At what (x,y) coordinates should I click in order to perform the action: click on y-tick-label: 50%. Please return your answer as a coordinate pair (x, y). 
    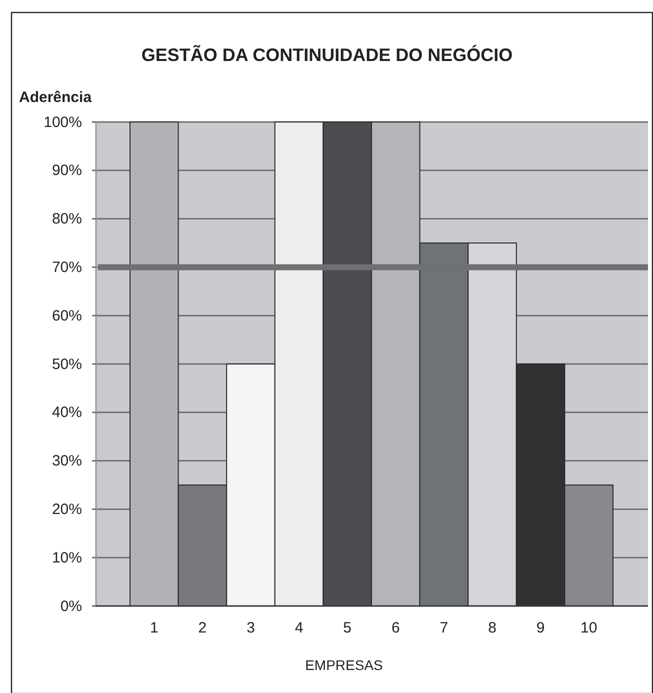
    Looking at the image, I should click on (67, 364).